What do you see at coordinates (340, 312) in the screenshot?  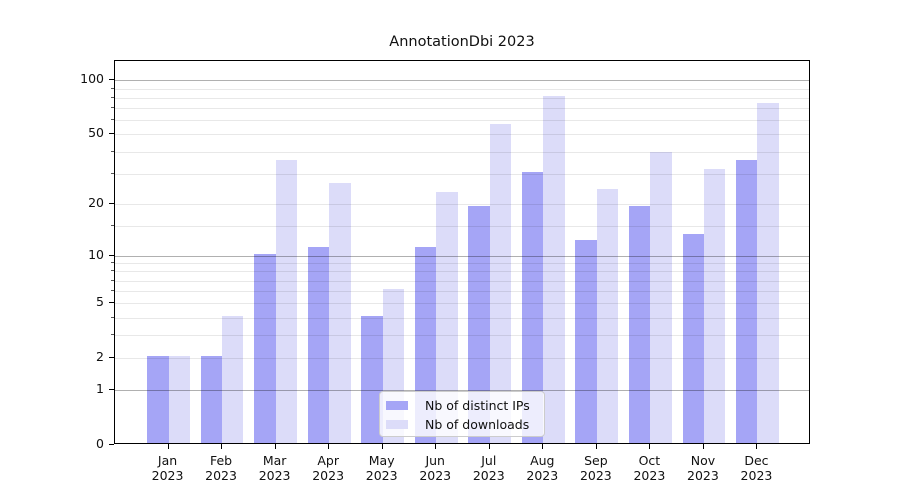 I see `bar-downloads-apr` at bounding box center [340, 312].